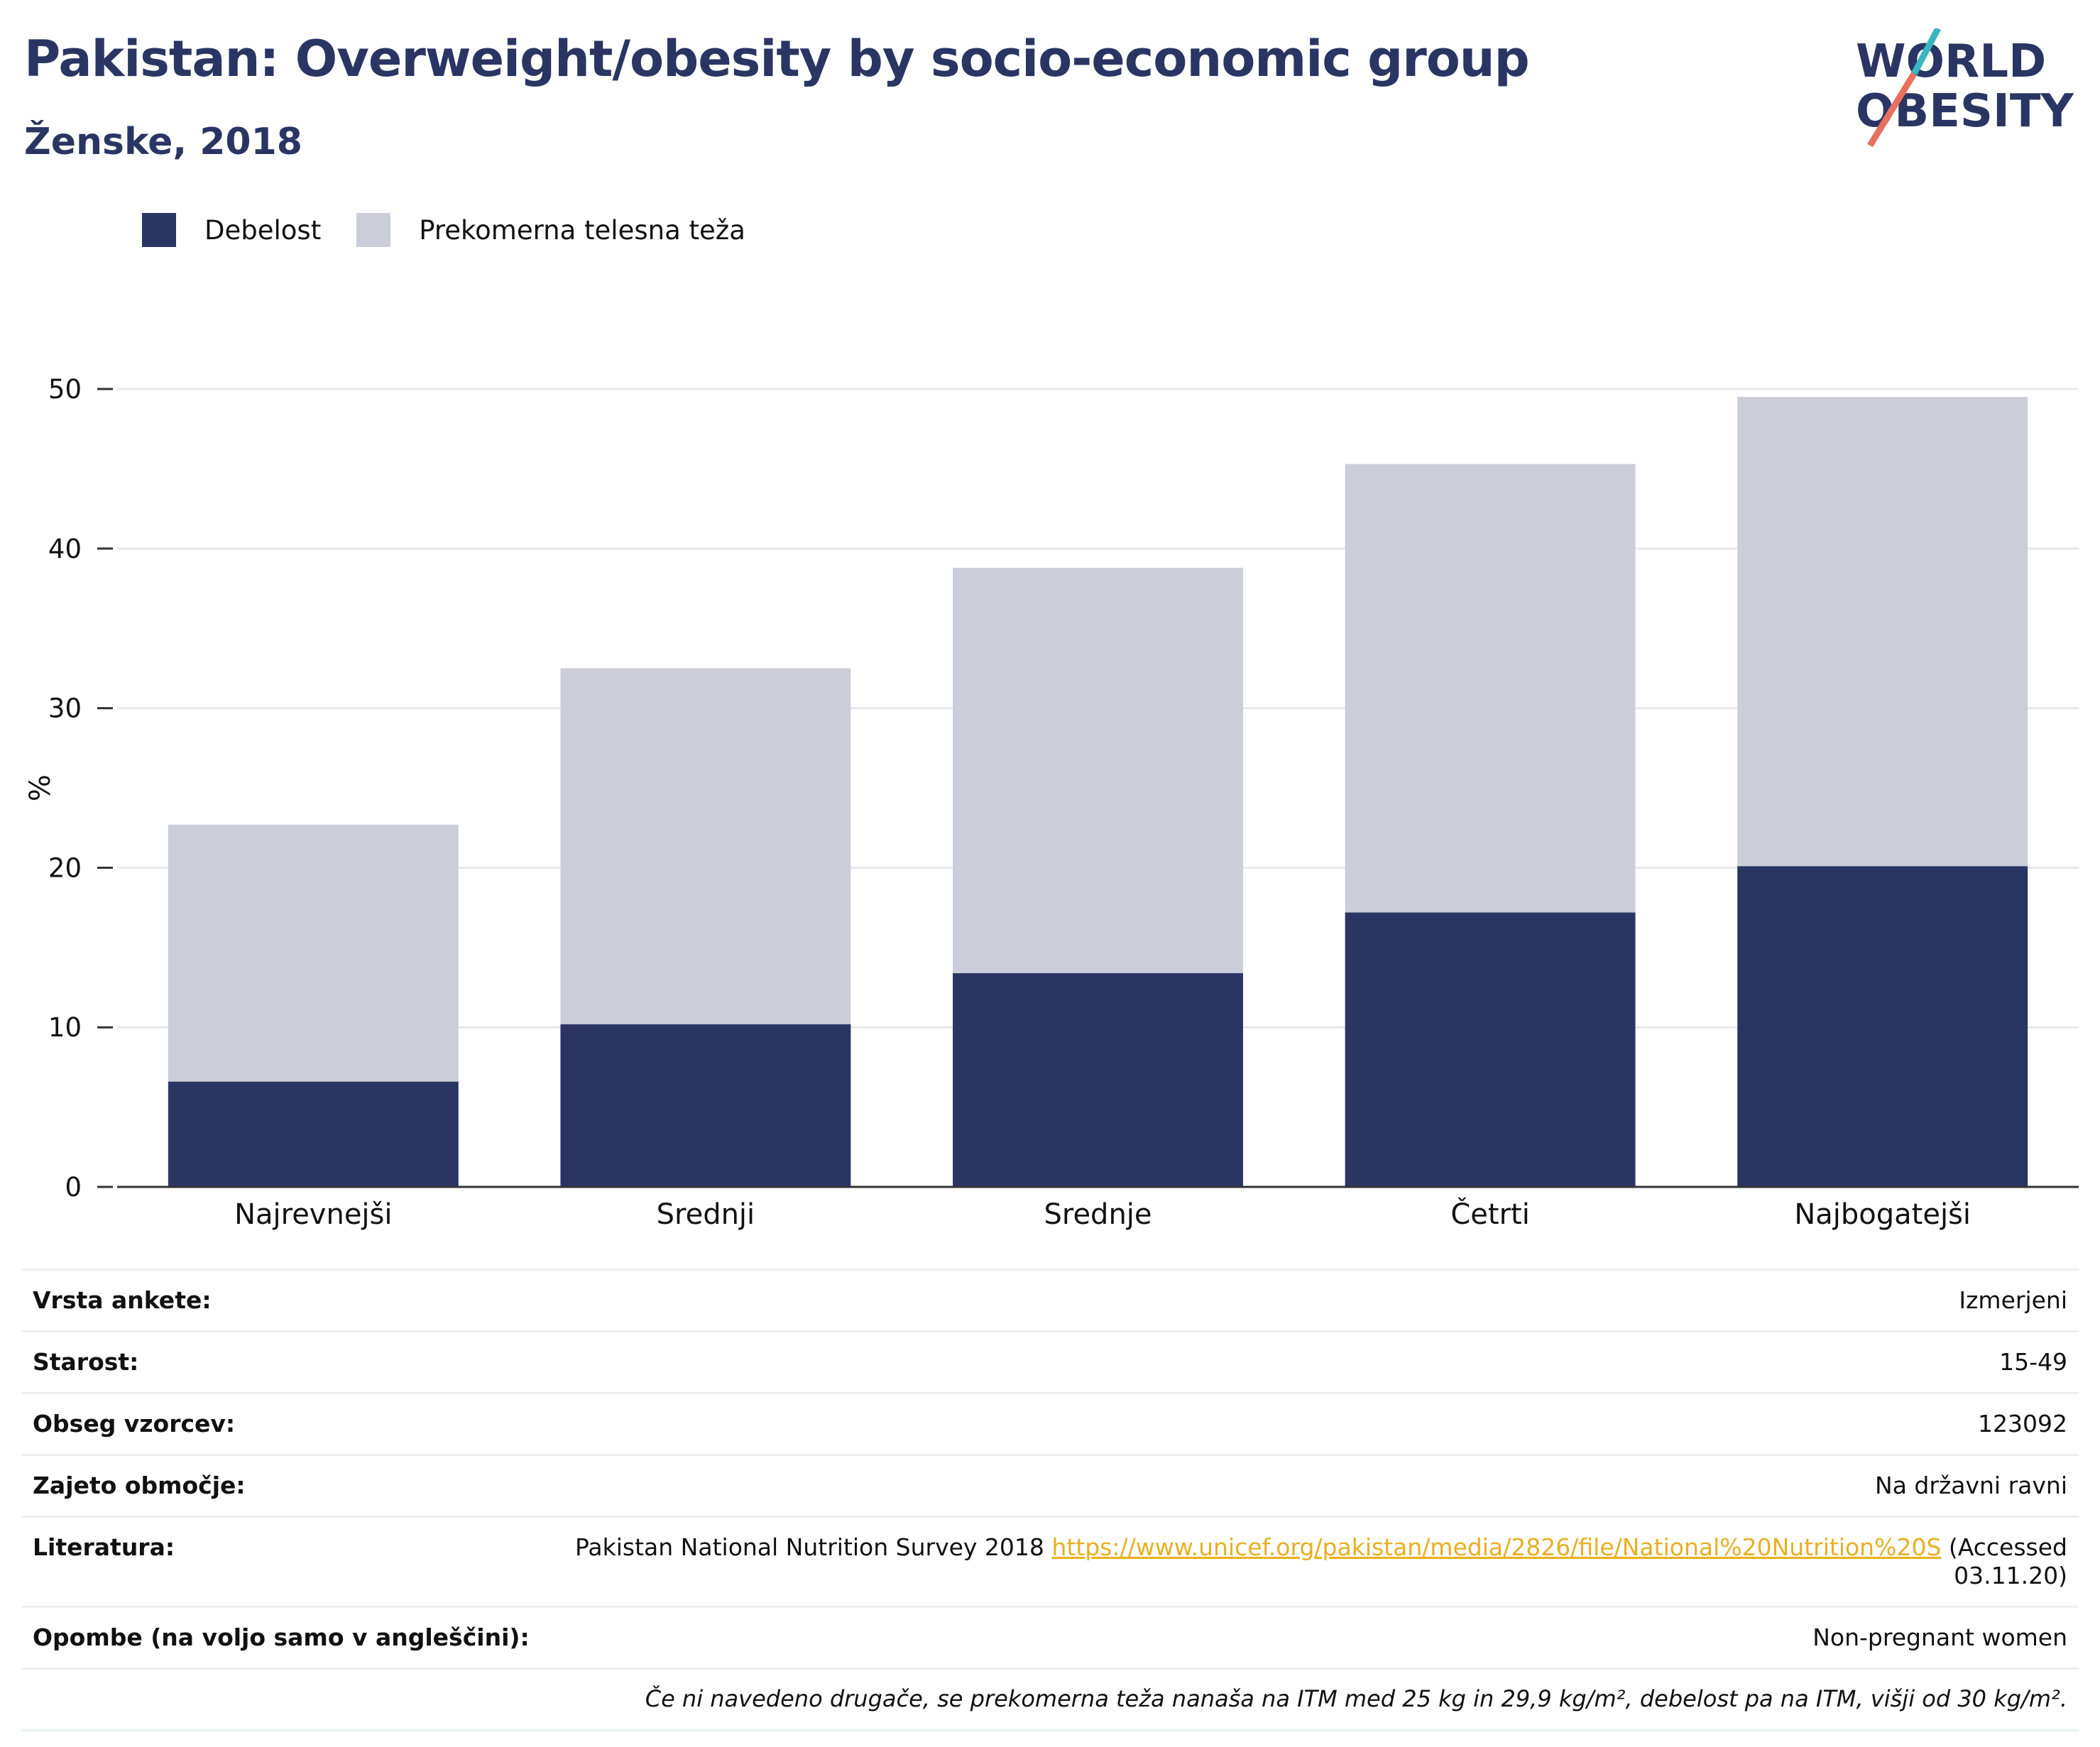 The height and width of the screenshot is (1747, 2100). Describe the element at coordinates (86, 1362) in the screenshot. I see `meta-key: Starost:` at that location.